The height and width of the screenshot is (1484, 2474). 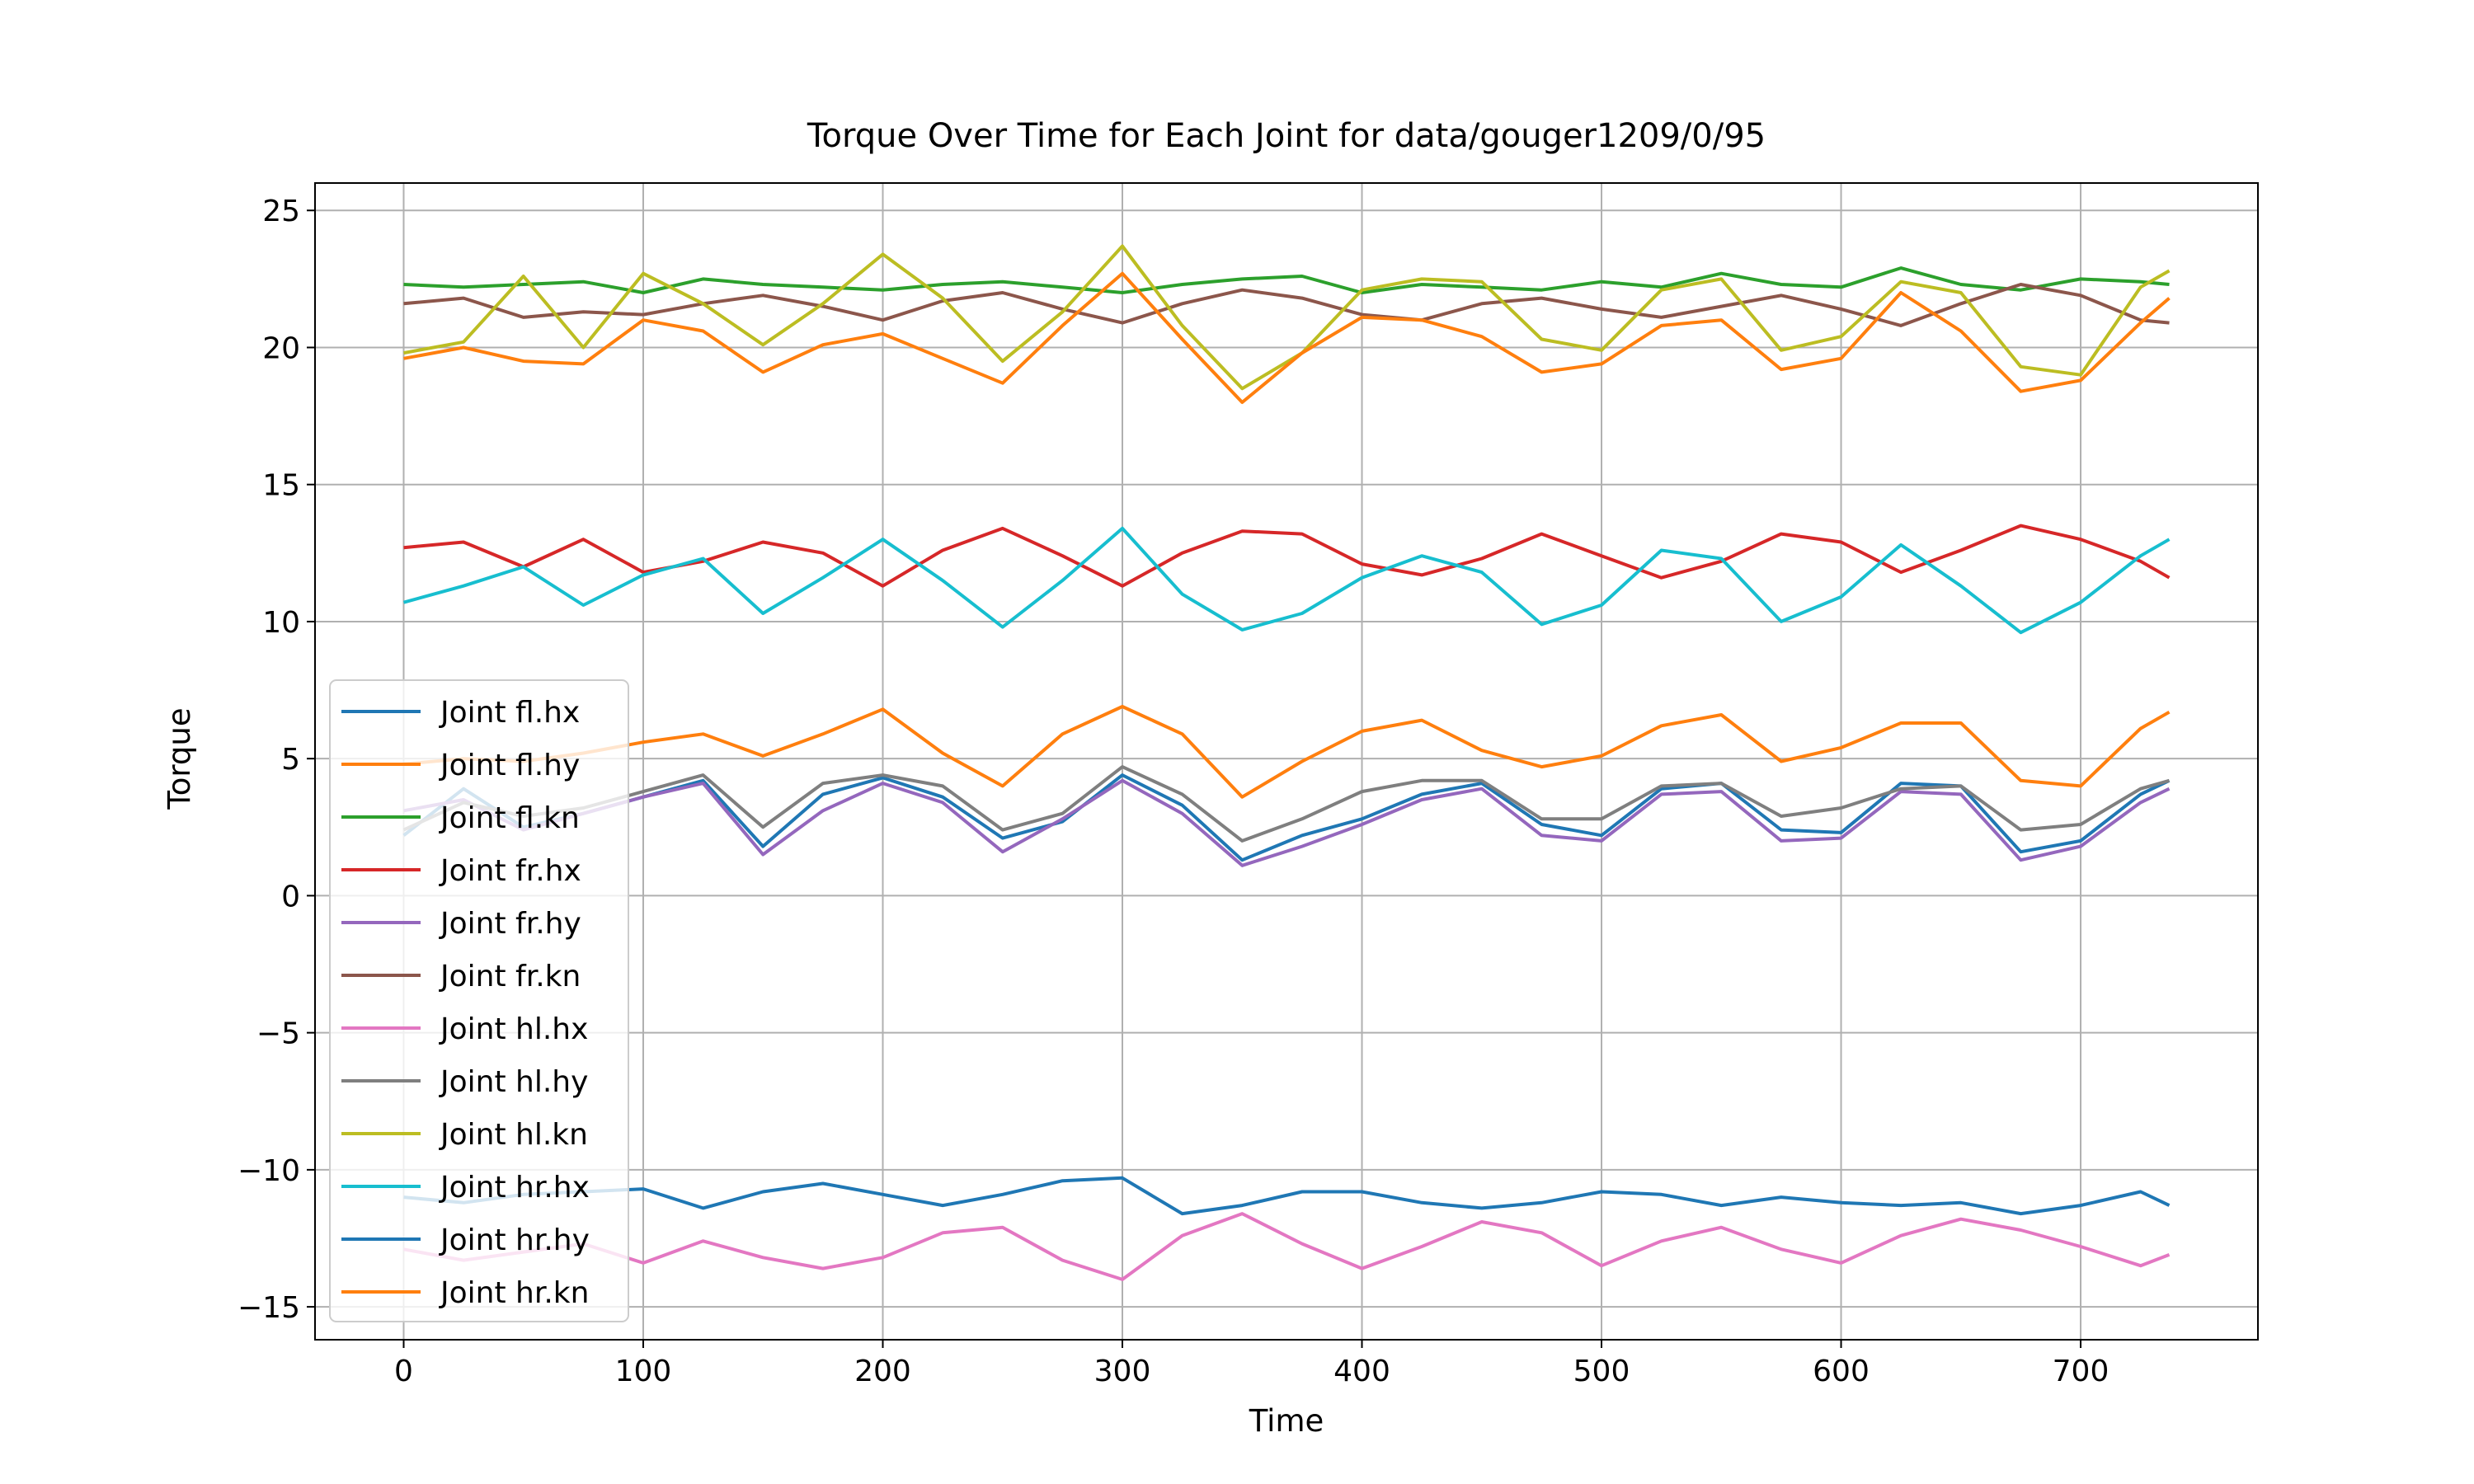 I want to click on y-tick-label: −15, so click(x=269, y=1308).